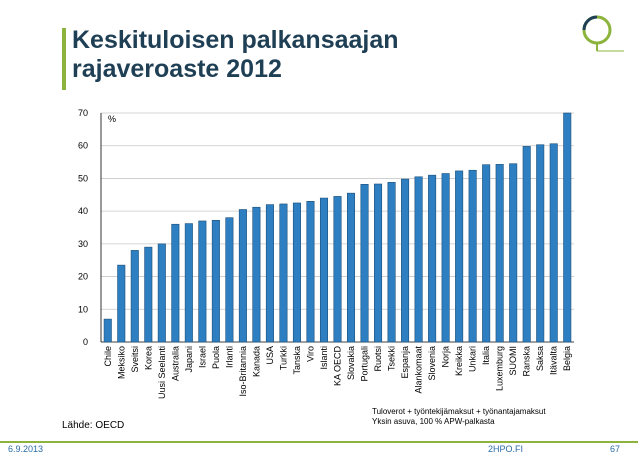  Describe the element at coordinates (83, 211) in the screenshot. I see `y-tick-label: 40` at that location.